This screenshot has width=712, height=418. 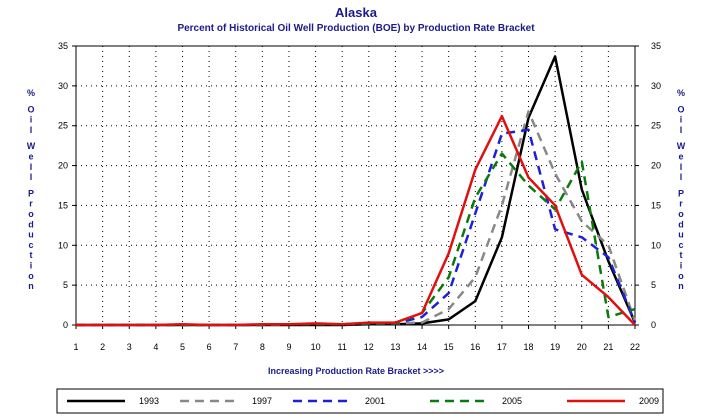 What do you see at coordinates (608, 347) in the screenshot?
I see `x-tick-label: 21` at bounding box center [608, 347].